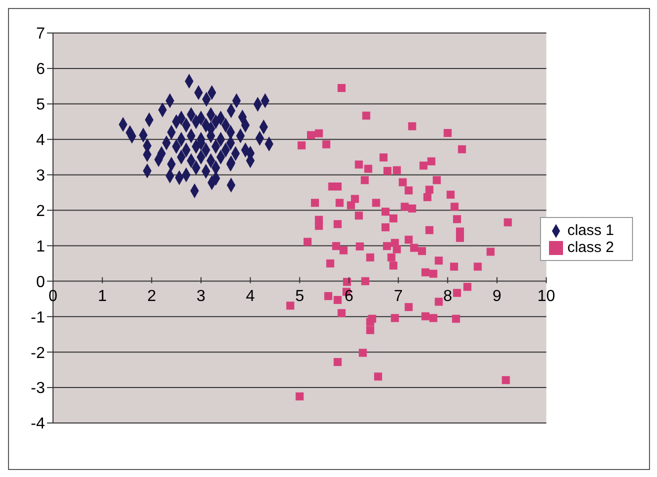 The image size is (657, 477). Describe the element at coordinates (41, 211) in the screenshot. I see `y-tick-label: 2` at that location.